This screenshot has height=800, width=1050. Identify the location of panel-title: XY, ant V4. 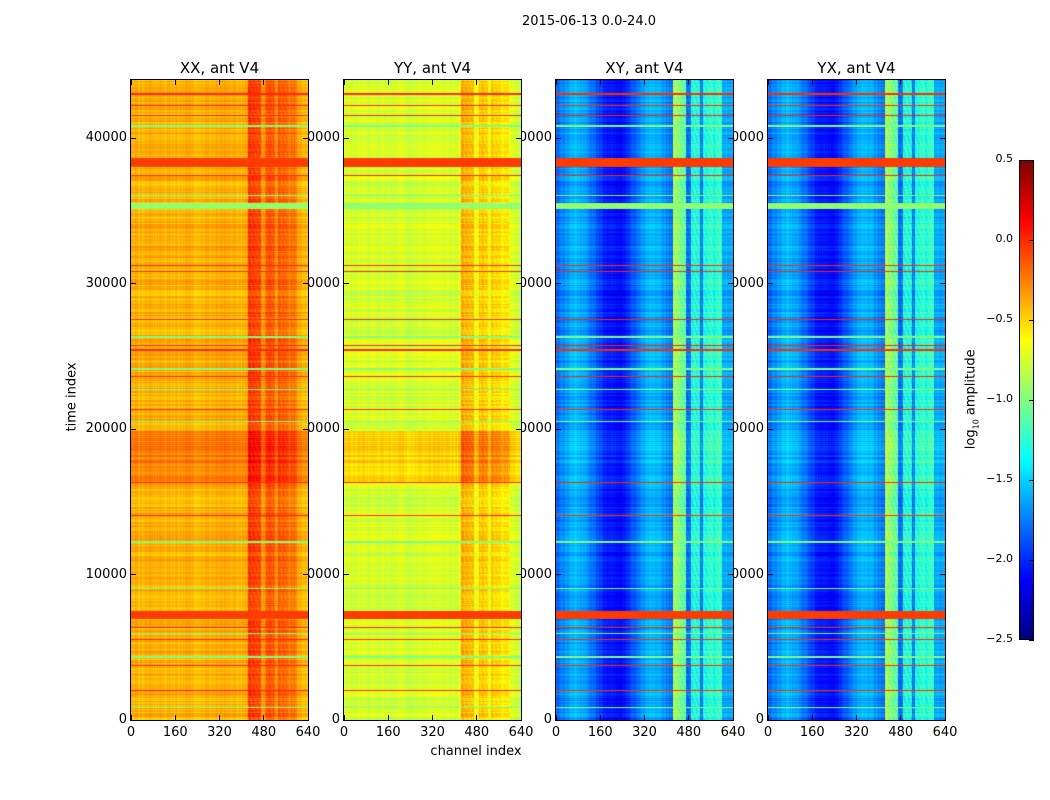
(644, 68).